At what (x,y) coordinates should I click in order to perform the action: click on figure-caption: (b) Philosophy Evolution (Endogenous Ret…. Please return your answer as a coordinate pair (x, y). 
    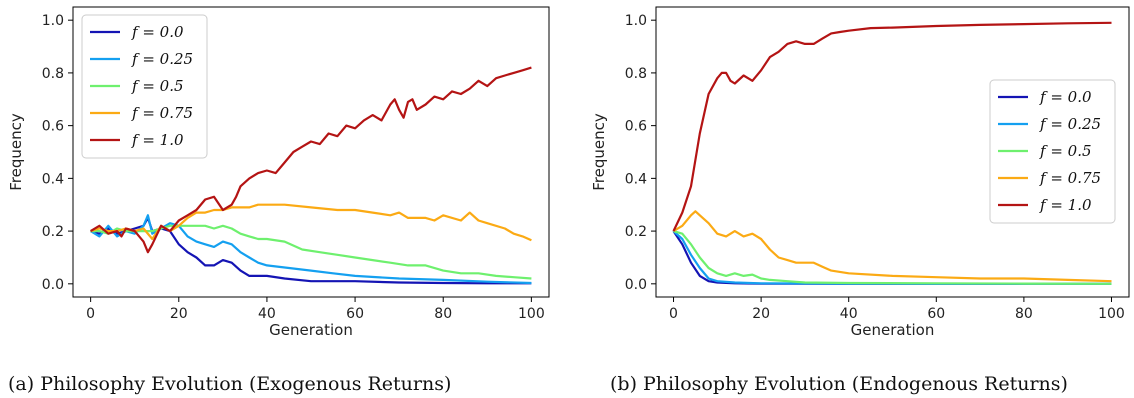
    Looking at the image, I should click on (839, 384).